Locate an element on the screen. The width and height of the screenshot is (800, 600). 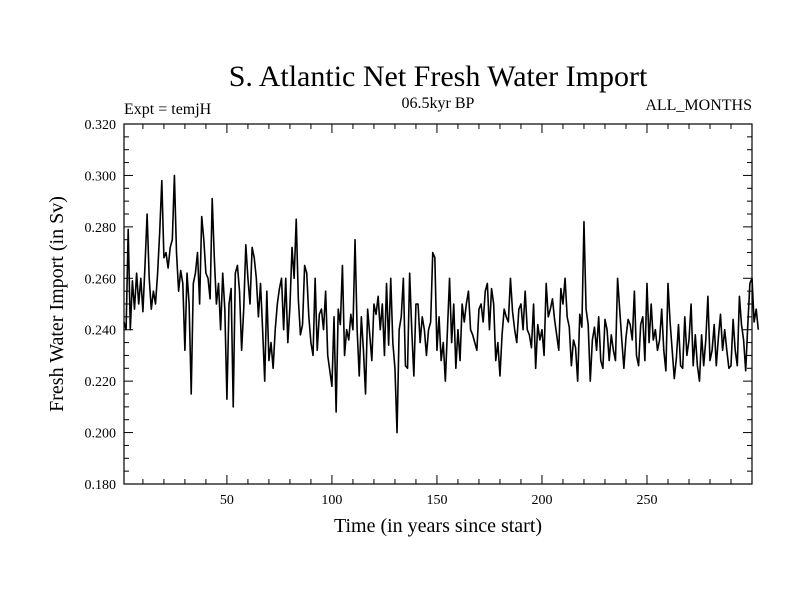
months-label: ALL_MONTHS is located at coordinates (698, 105).